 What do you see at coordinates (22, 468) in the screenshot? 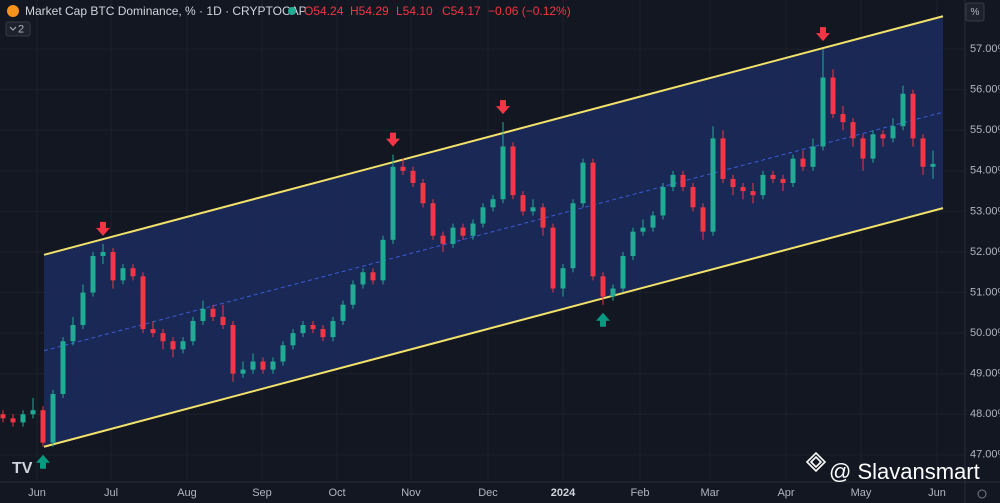
I see `tv-logo: TV` at bounding box center [22, 468].